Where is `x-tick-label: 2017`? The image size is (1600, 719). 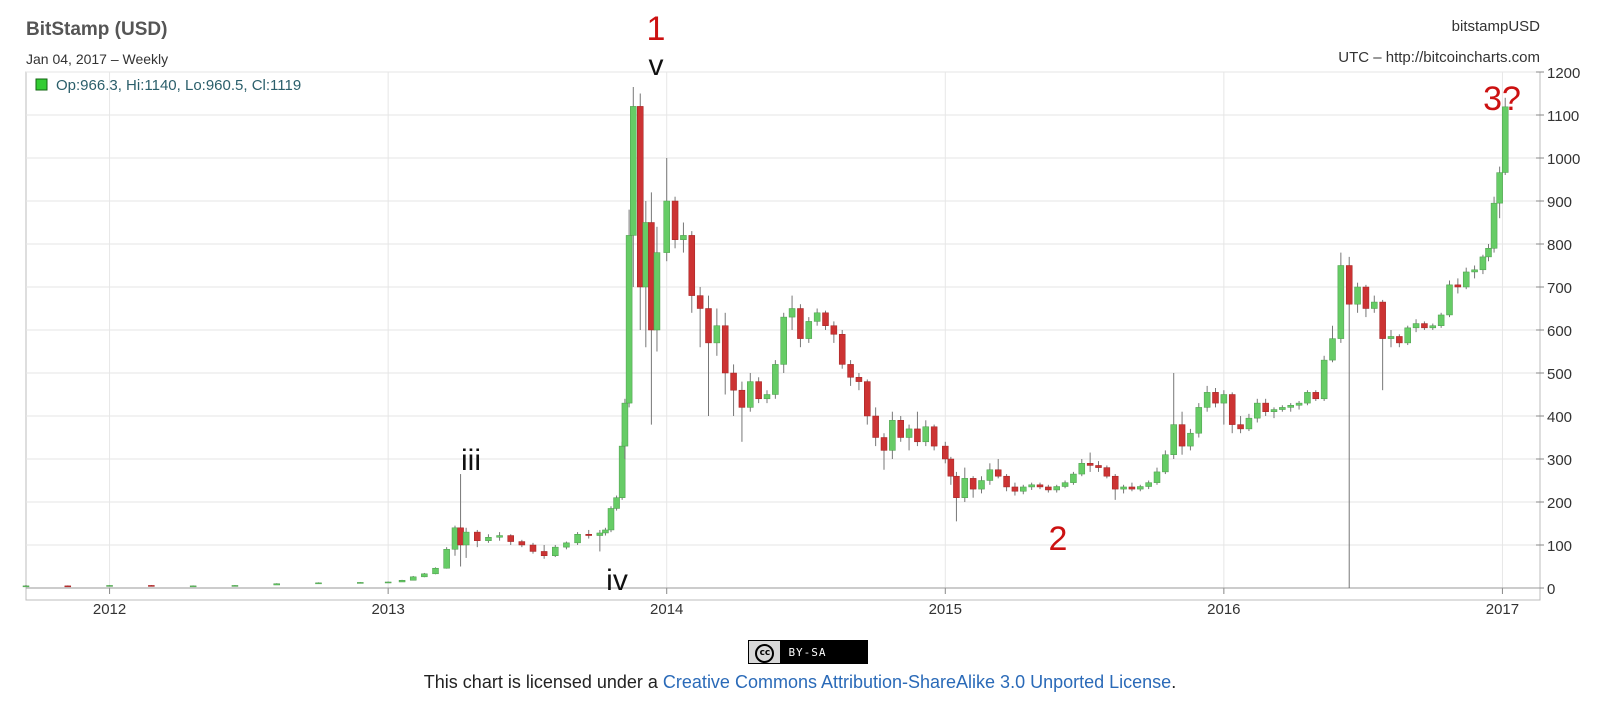
x-tick-label: 2017 is located at coordinates (1502, 609).